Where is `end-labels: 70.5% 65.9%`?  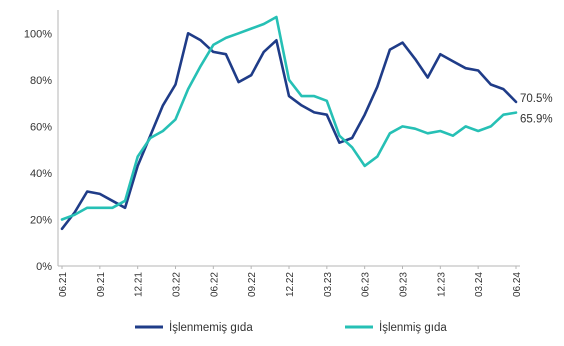 end-labels: 70.5% 65.9% is located at coordinates (536, 109).